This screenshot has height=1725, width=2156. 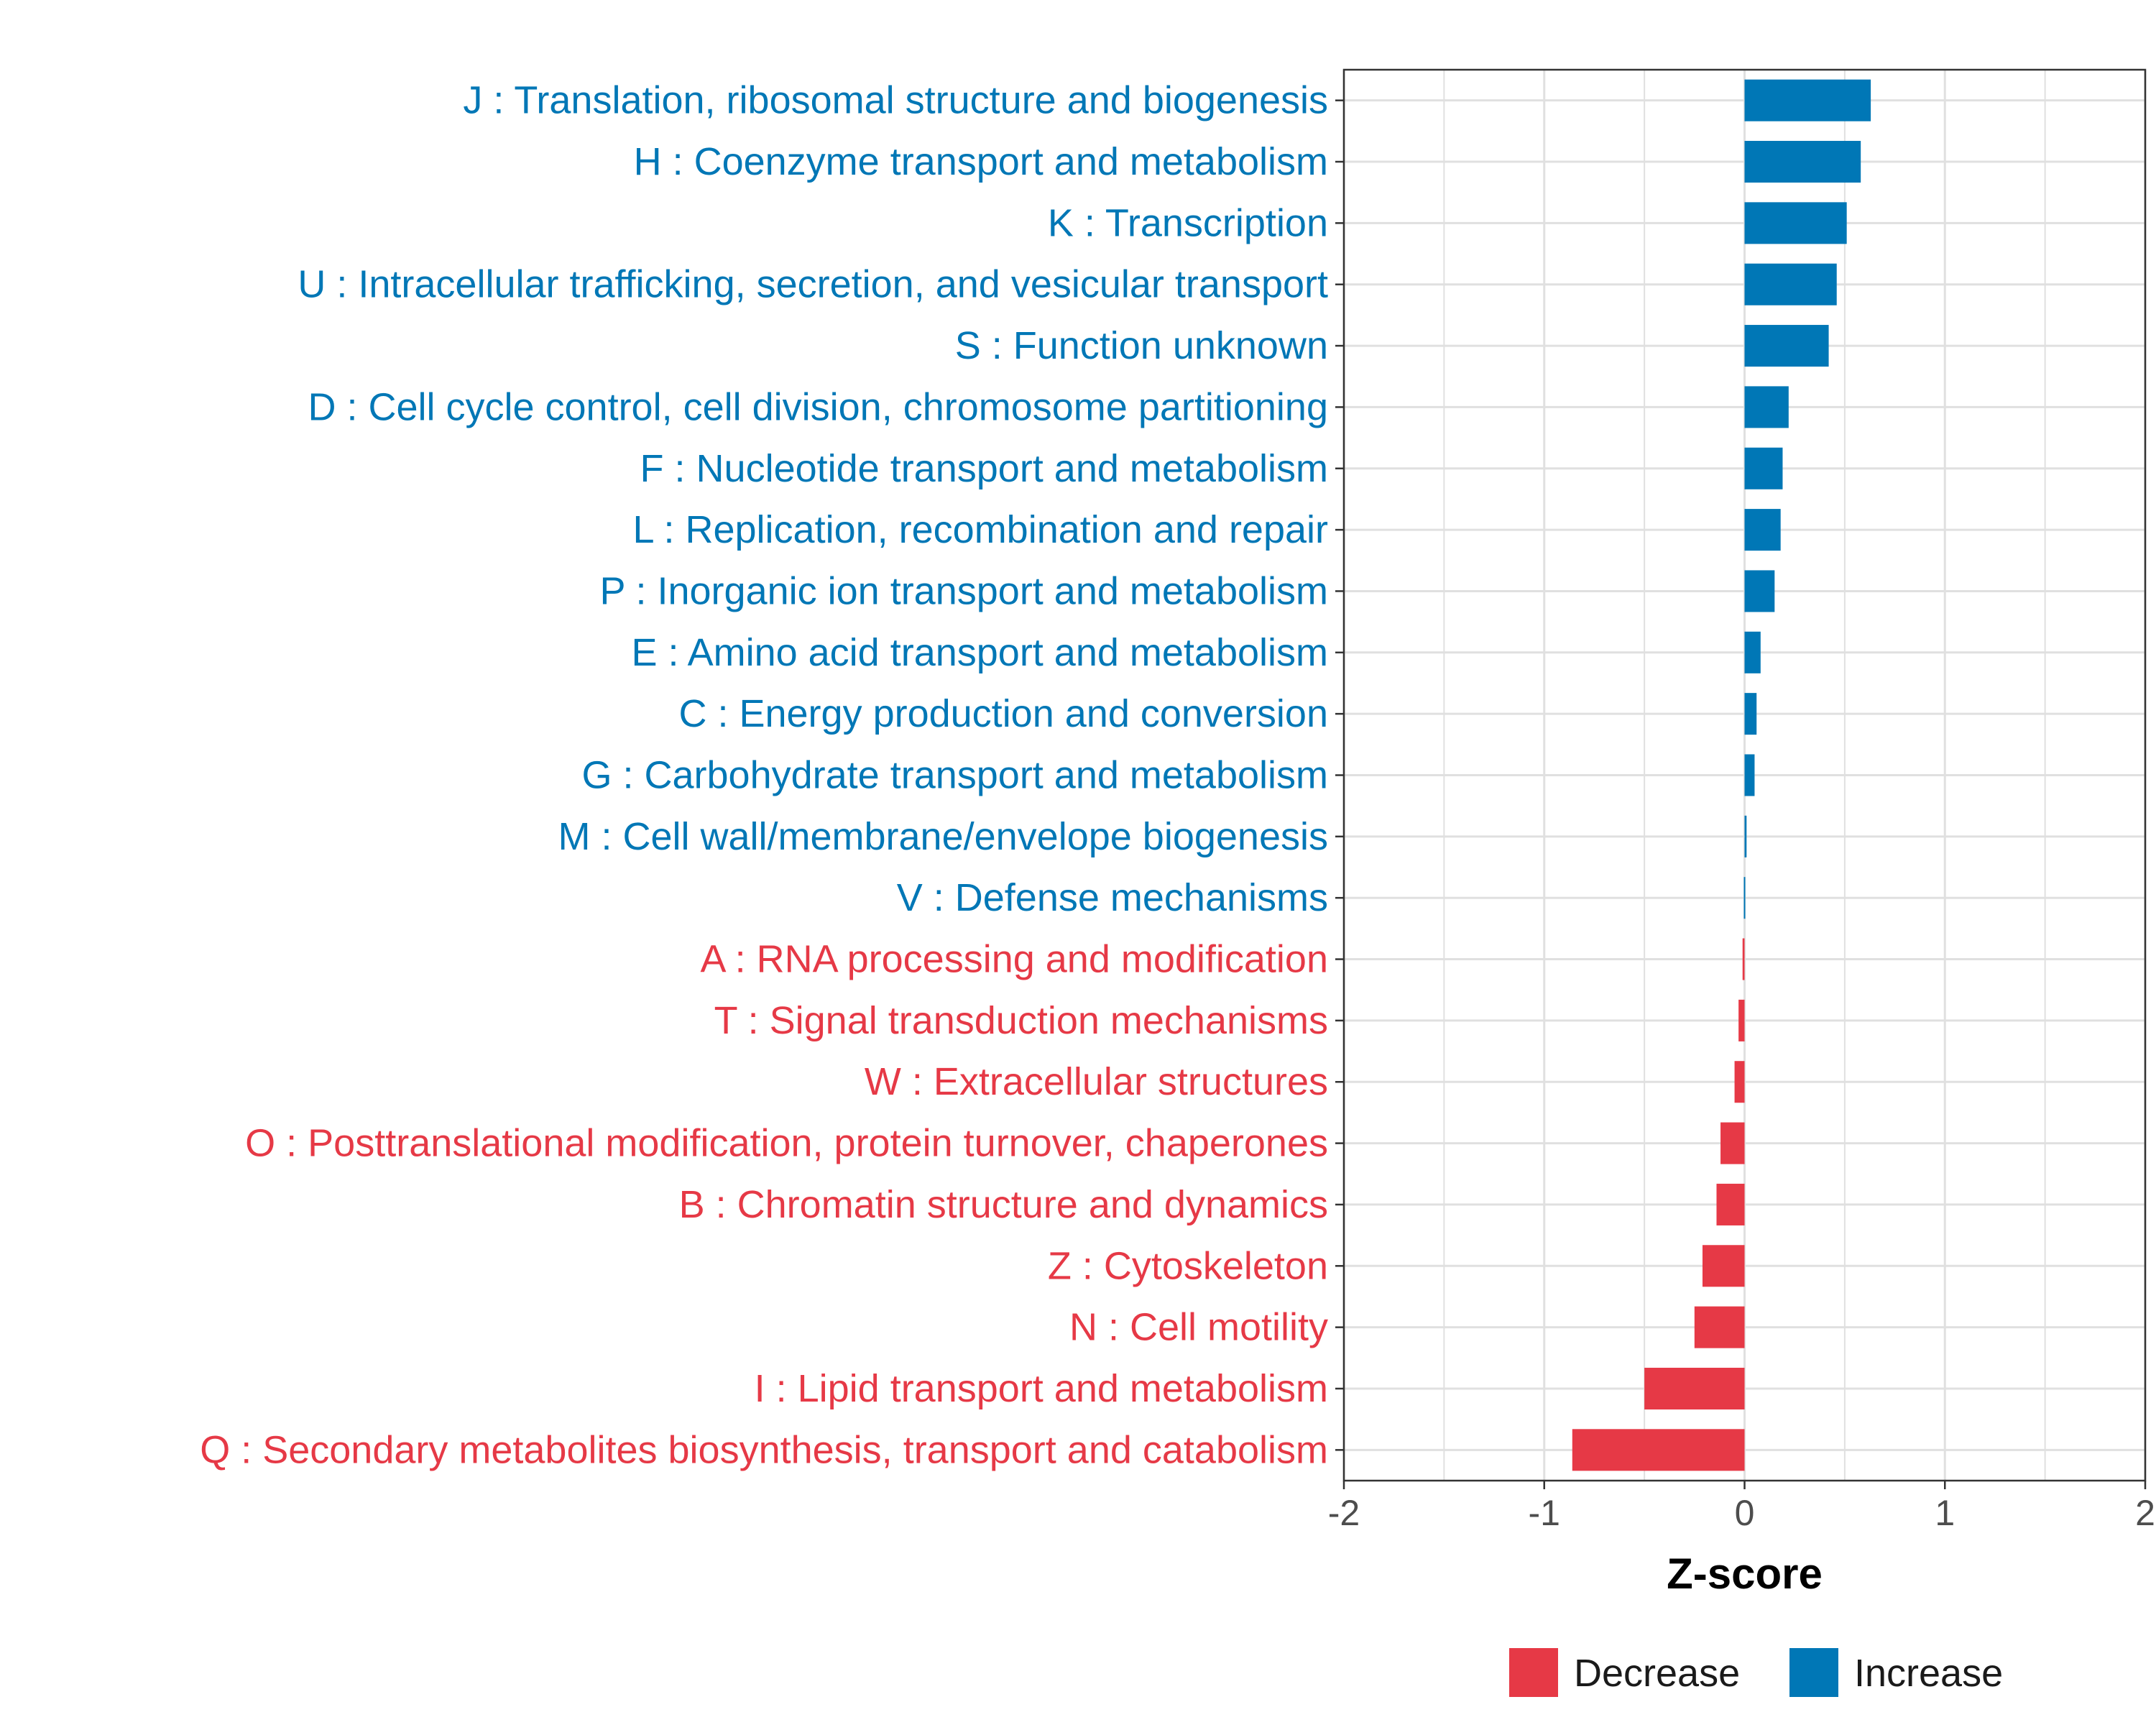 I want to click on category-label: A : RNA processing and modification, so click(x=1014, y=959).